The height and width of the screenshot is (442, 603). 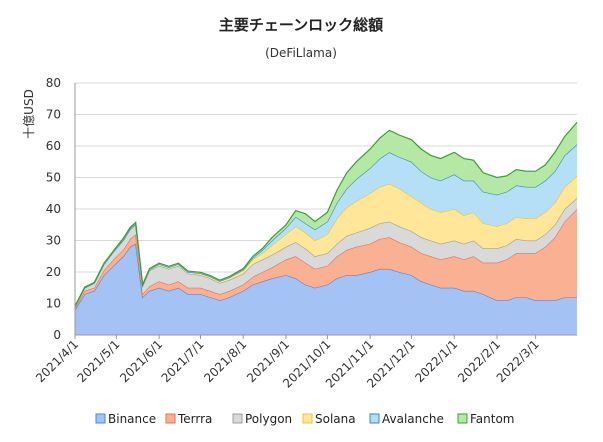 What do you see at coordinates (225, 361) in the screenshot?
I see `x-tick-label: 2021/8/1` at bounding box center [225, 361].